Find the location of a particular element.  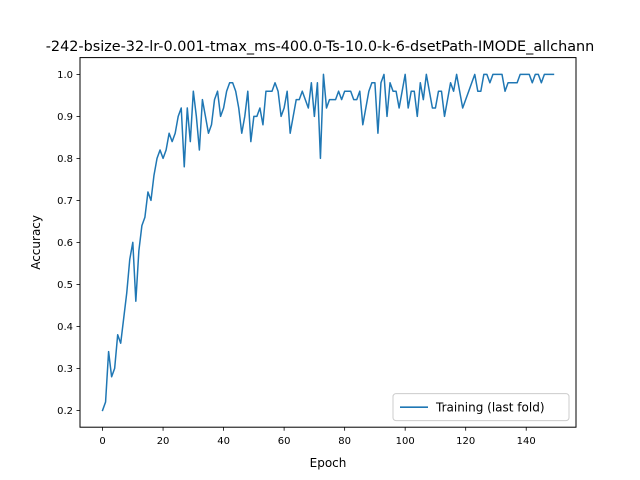

y-tick-label: 0.6 is located at coordinates (65, 243).